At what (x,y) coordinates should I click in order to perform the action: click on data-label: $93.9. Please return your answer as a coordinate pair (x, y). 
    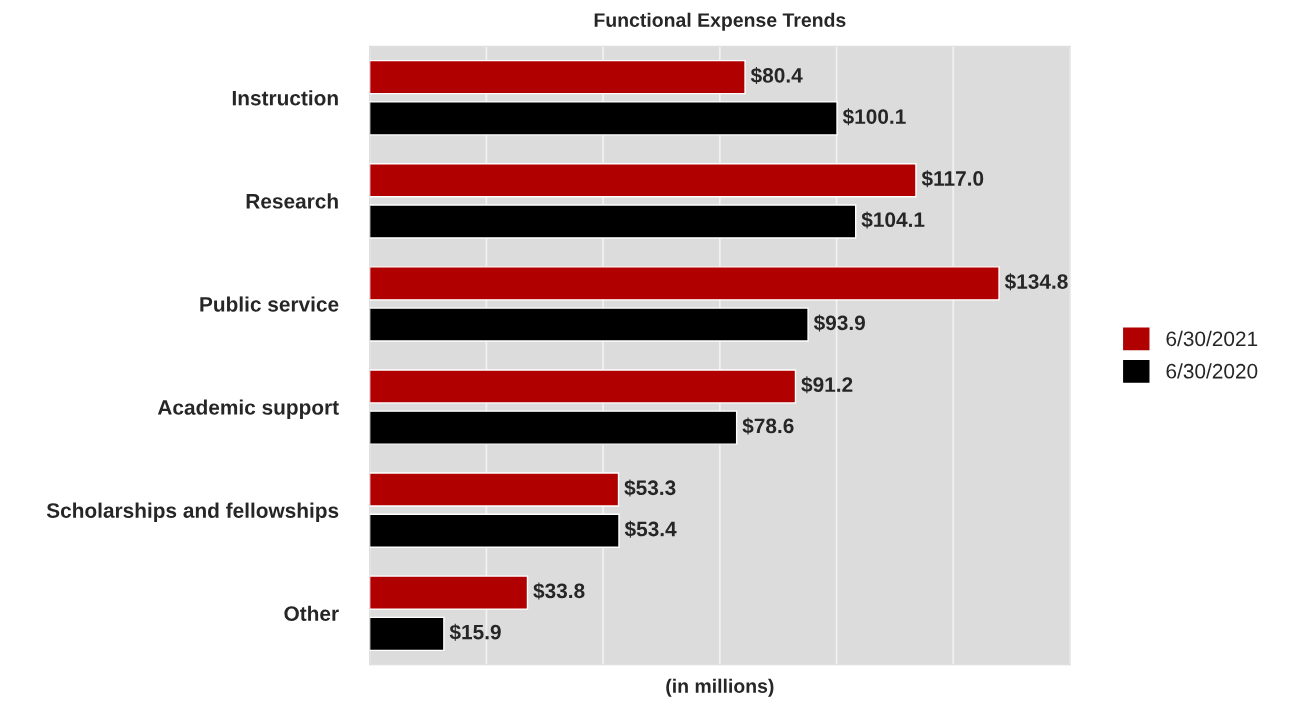
    Looking at the image, I should click on (839, 323).